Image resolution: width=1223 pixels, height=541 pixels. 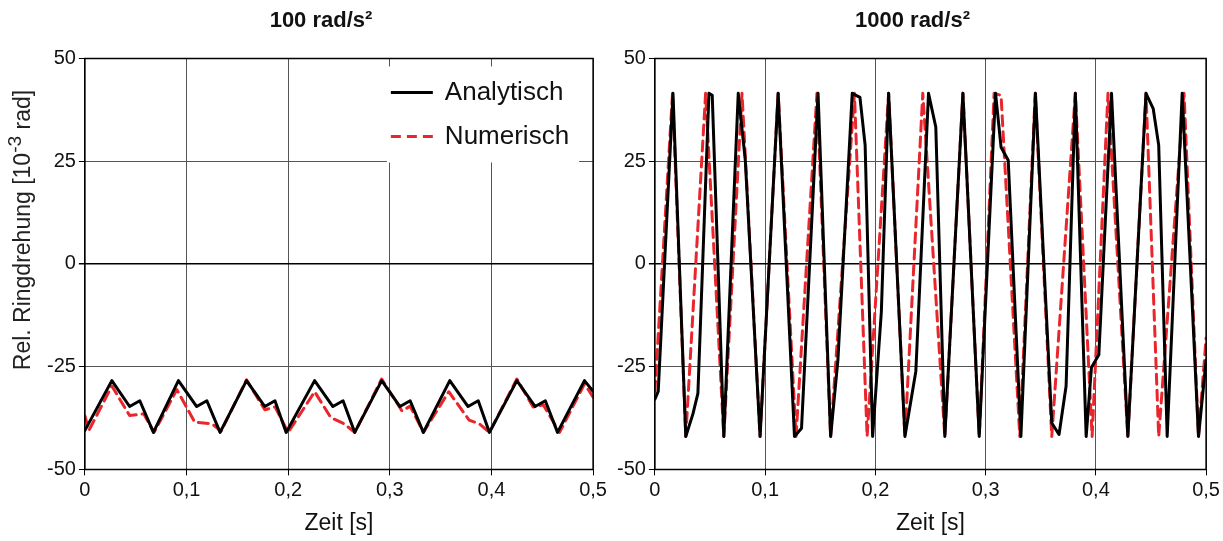 I want to click on chart-title: 100 rad/s², so click(x=321, y=20).